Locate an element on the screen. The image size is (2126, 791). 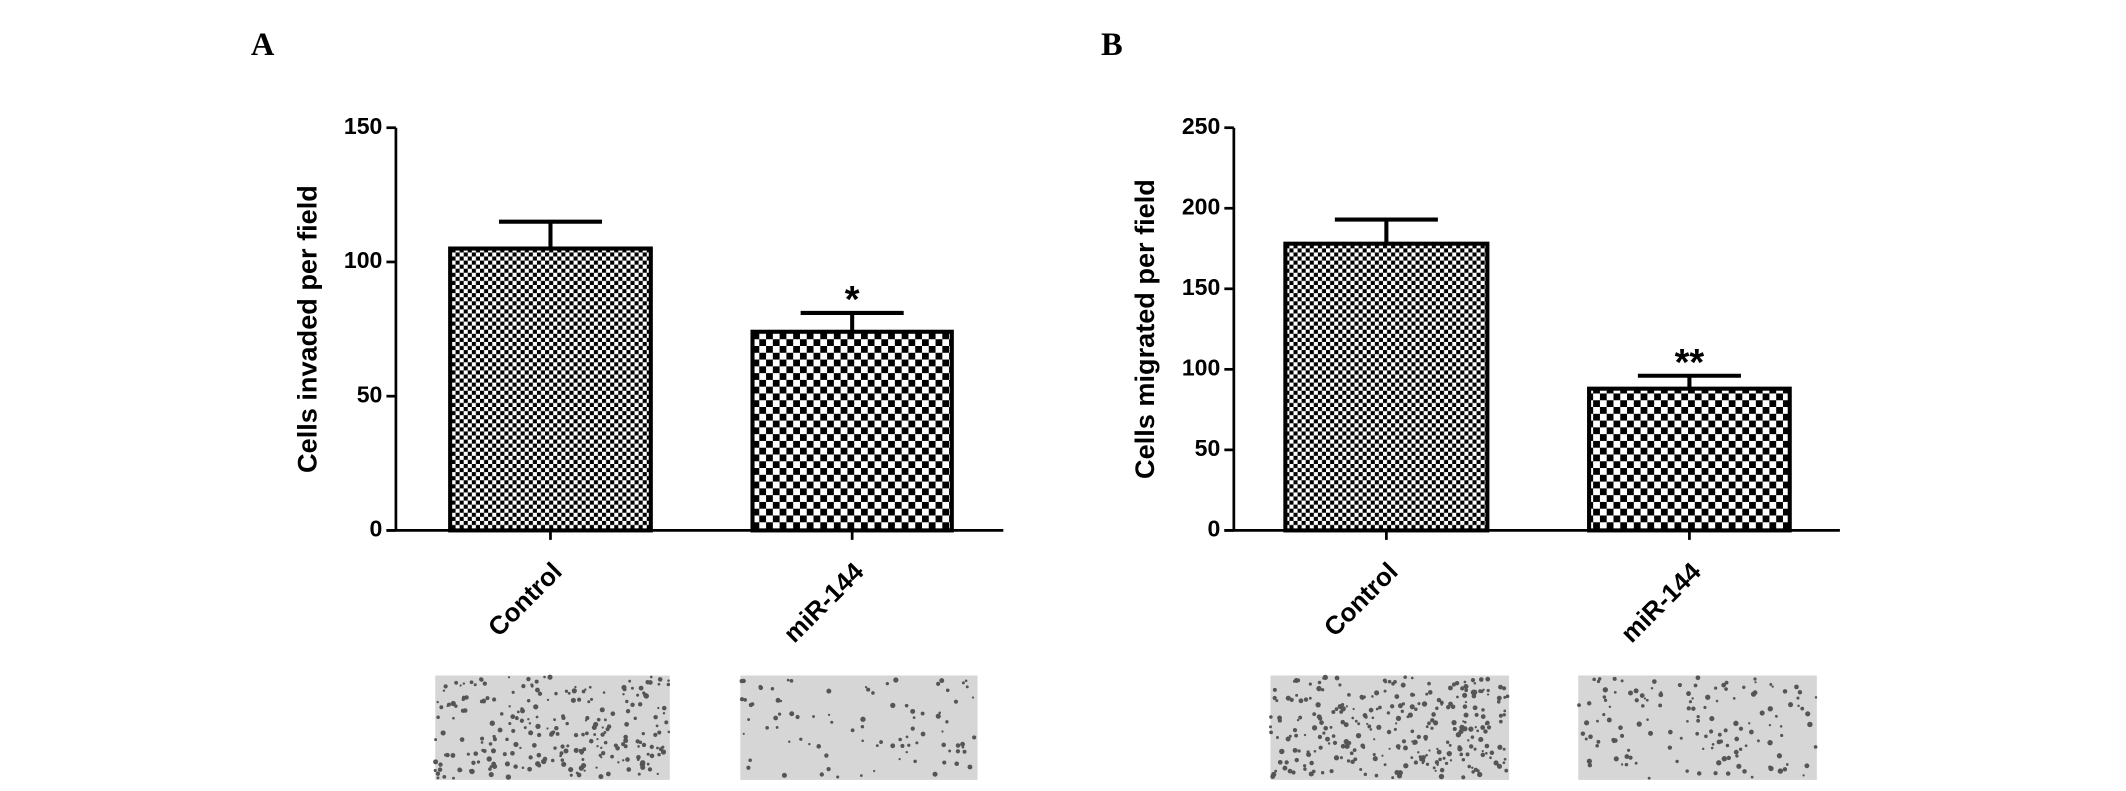
x-tick-label: miR-144 is located at coordinates (824, 602).